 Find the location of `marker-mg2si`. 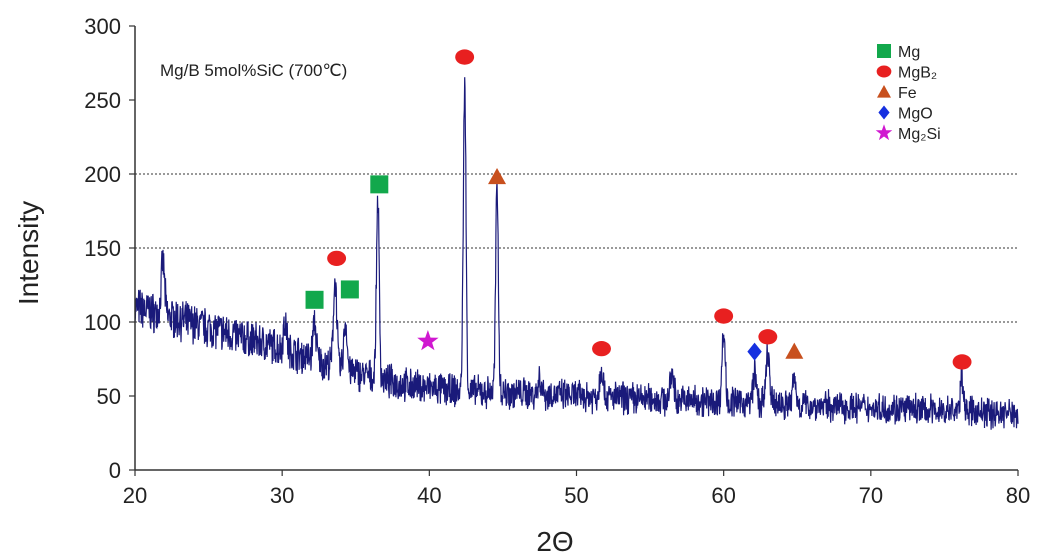

marker-mg2si is located at coordinates (428, 340).